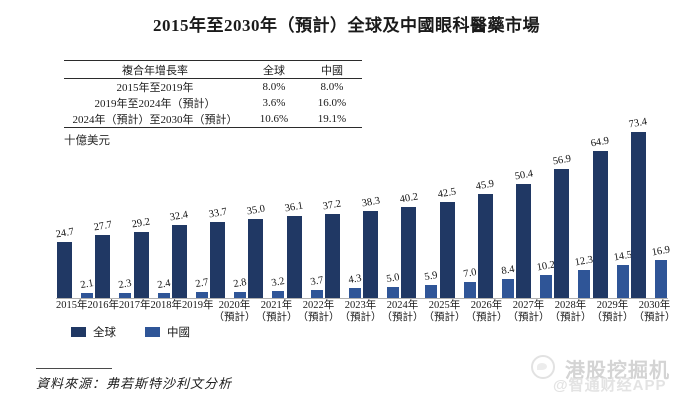 Image resolution: width=693 pixels, height=402 pixels. I want to click on x-axis-label: 2028年 （預計）, so click(570, 311).